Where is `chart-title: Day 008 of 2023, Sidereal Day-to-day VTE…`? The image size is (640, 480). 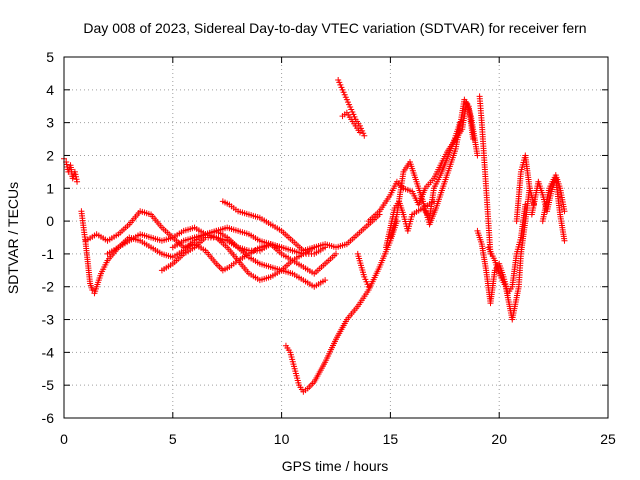
chart-title: Day 008 of 2023, Sidereal Day-to-day VTE… is located at coordinates (334, 28).